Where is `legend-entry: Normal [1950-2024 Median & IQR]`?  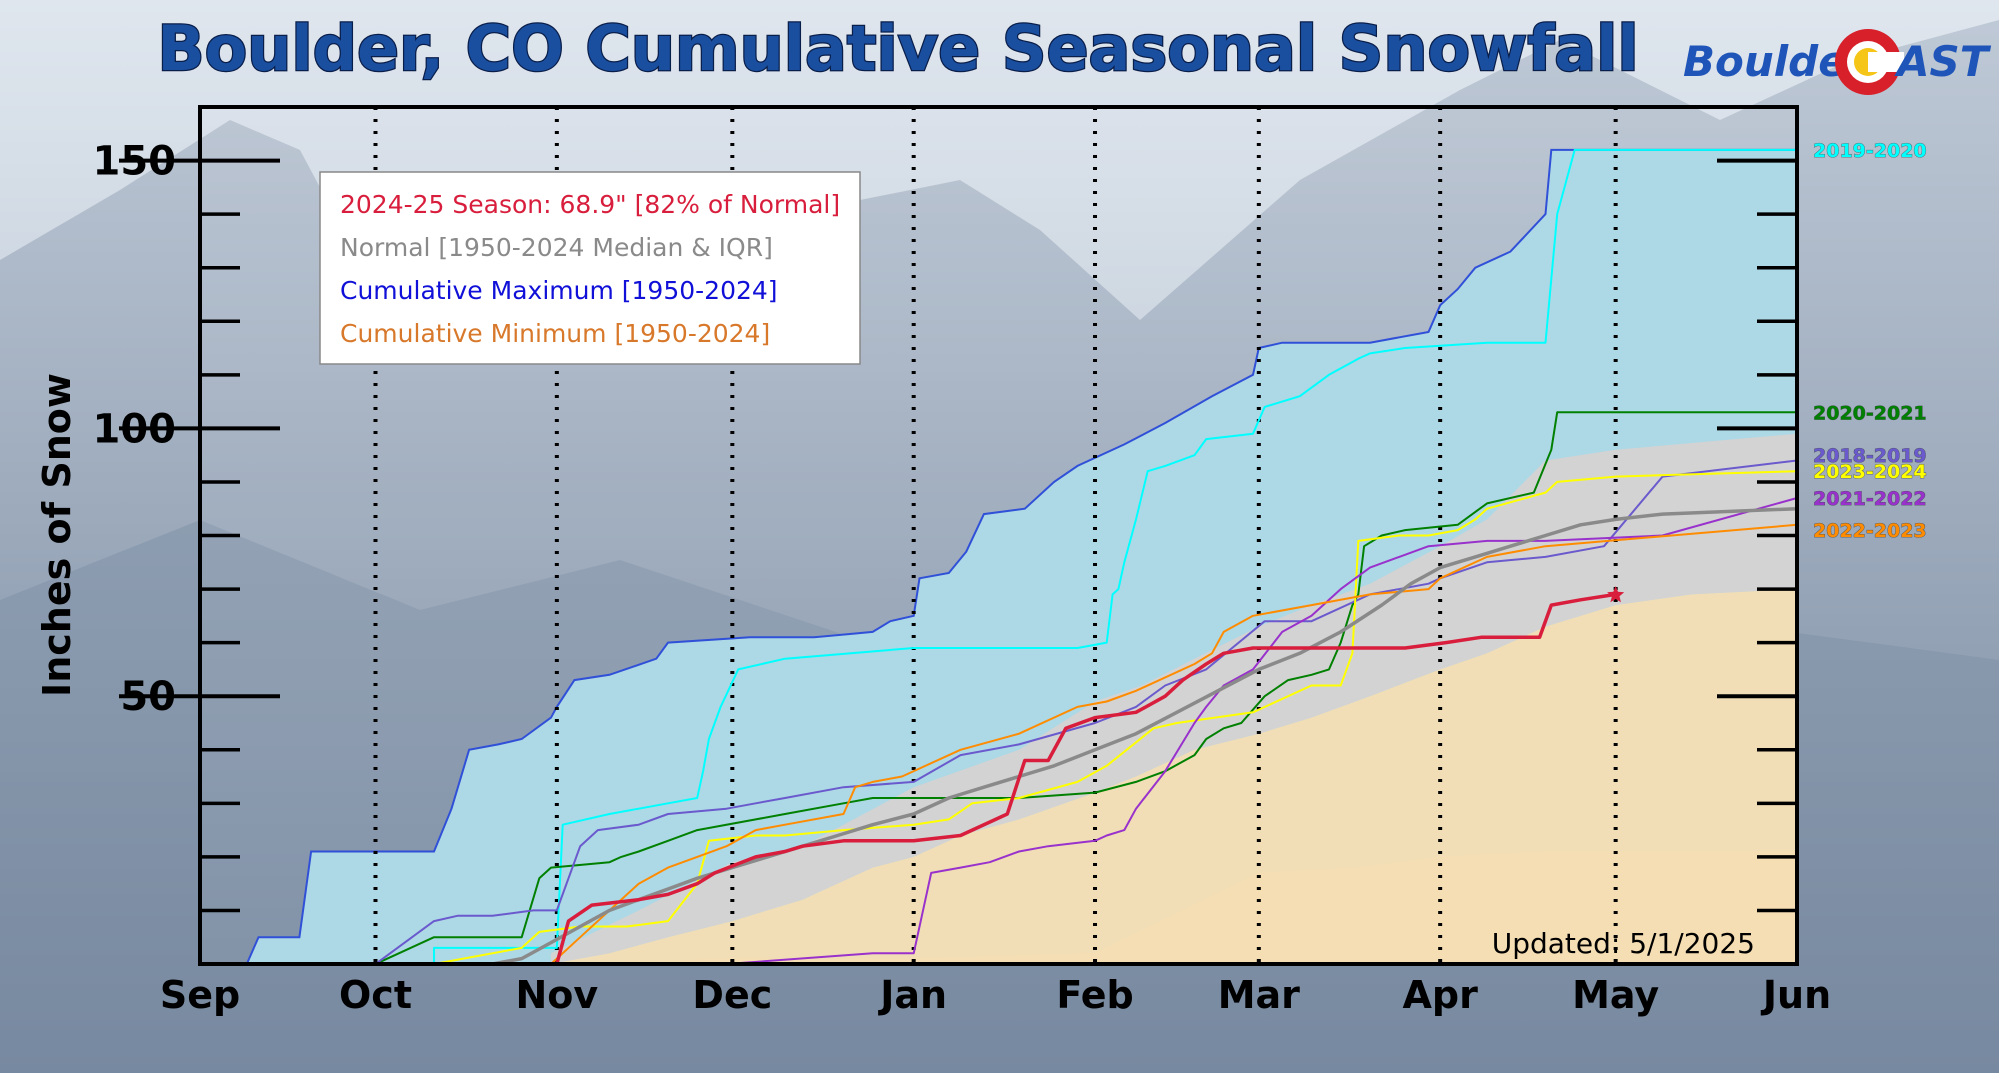 legend-entry: Normal [1950-2024 Median & IQR] is located at coordinates (556, 247).